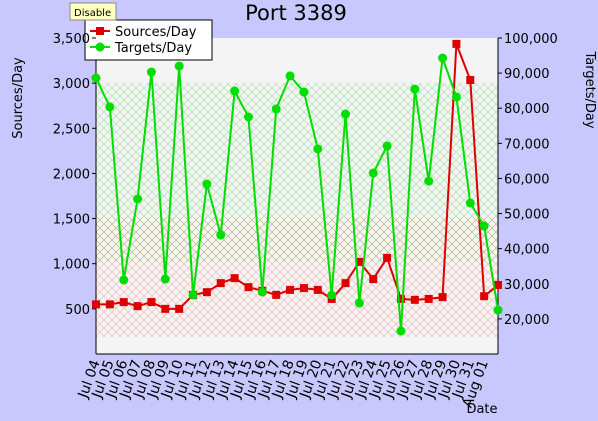  What do you see at coordinates (527, 74) in the screenshot?
I see `y2-tick-label: 90,000` at bounding box center [527, 74].